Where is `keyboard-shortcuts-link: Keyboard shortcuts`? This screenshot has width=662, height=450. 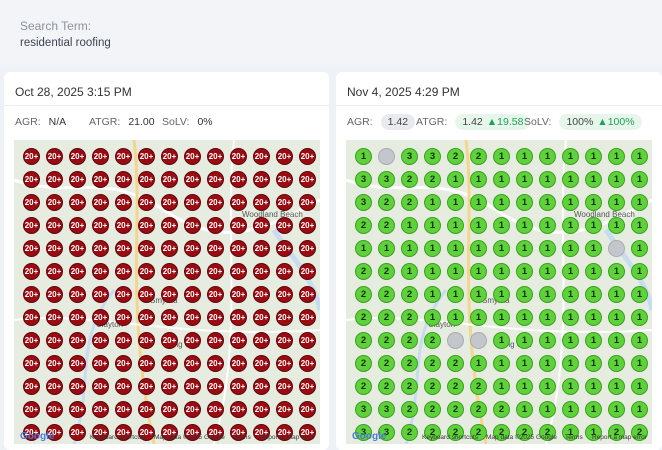
keyboard-shortcuts-link: Keyboard shortcuts is located at coordinates (118, 437).